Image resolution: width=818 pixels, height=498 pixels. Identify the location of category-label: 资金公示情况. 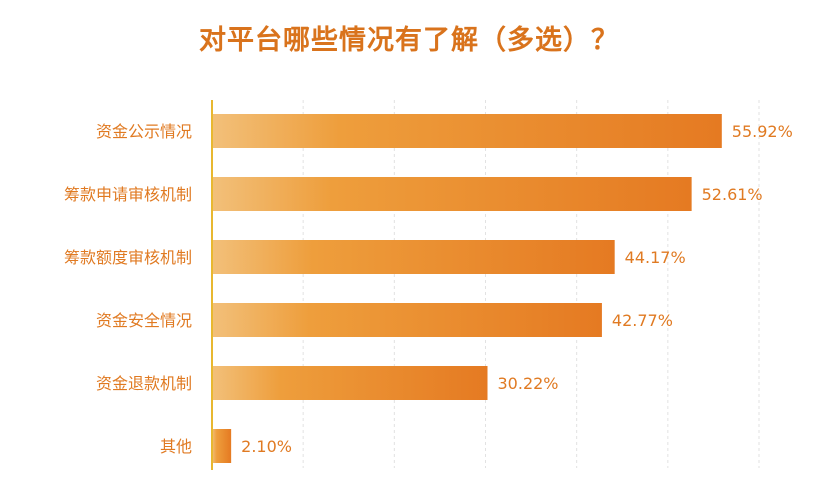
(144, 131).